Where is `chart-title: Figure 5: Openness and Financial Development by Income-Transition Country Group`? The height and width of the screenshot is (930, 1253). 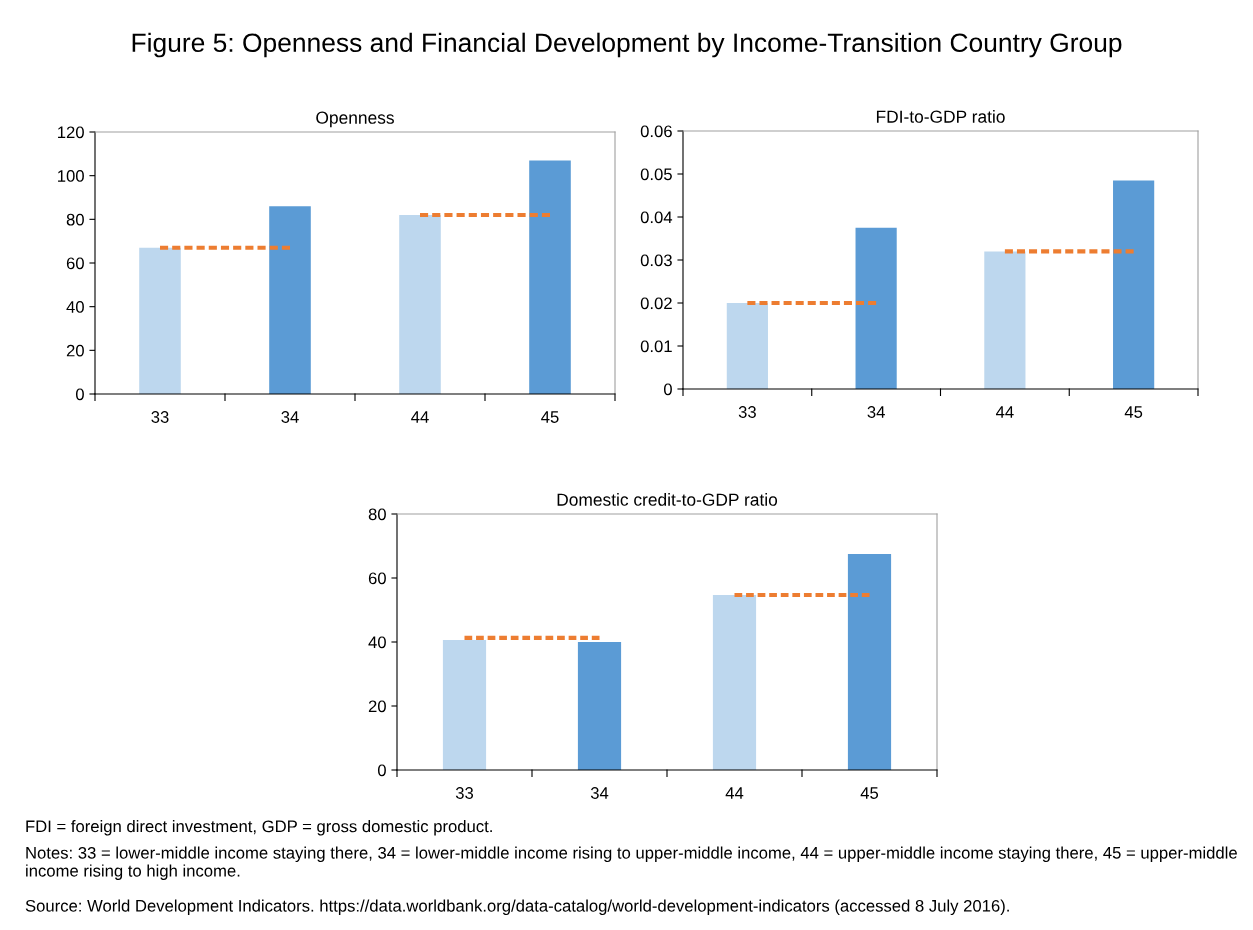
chart-title: Figure 5: Openness and Financial Development by Income-Transition Country Group is located at coordinates (627, 45).